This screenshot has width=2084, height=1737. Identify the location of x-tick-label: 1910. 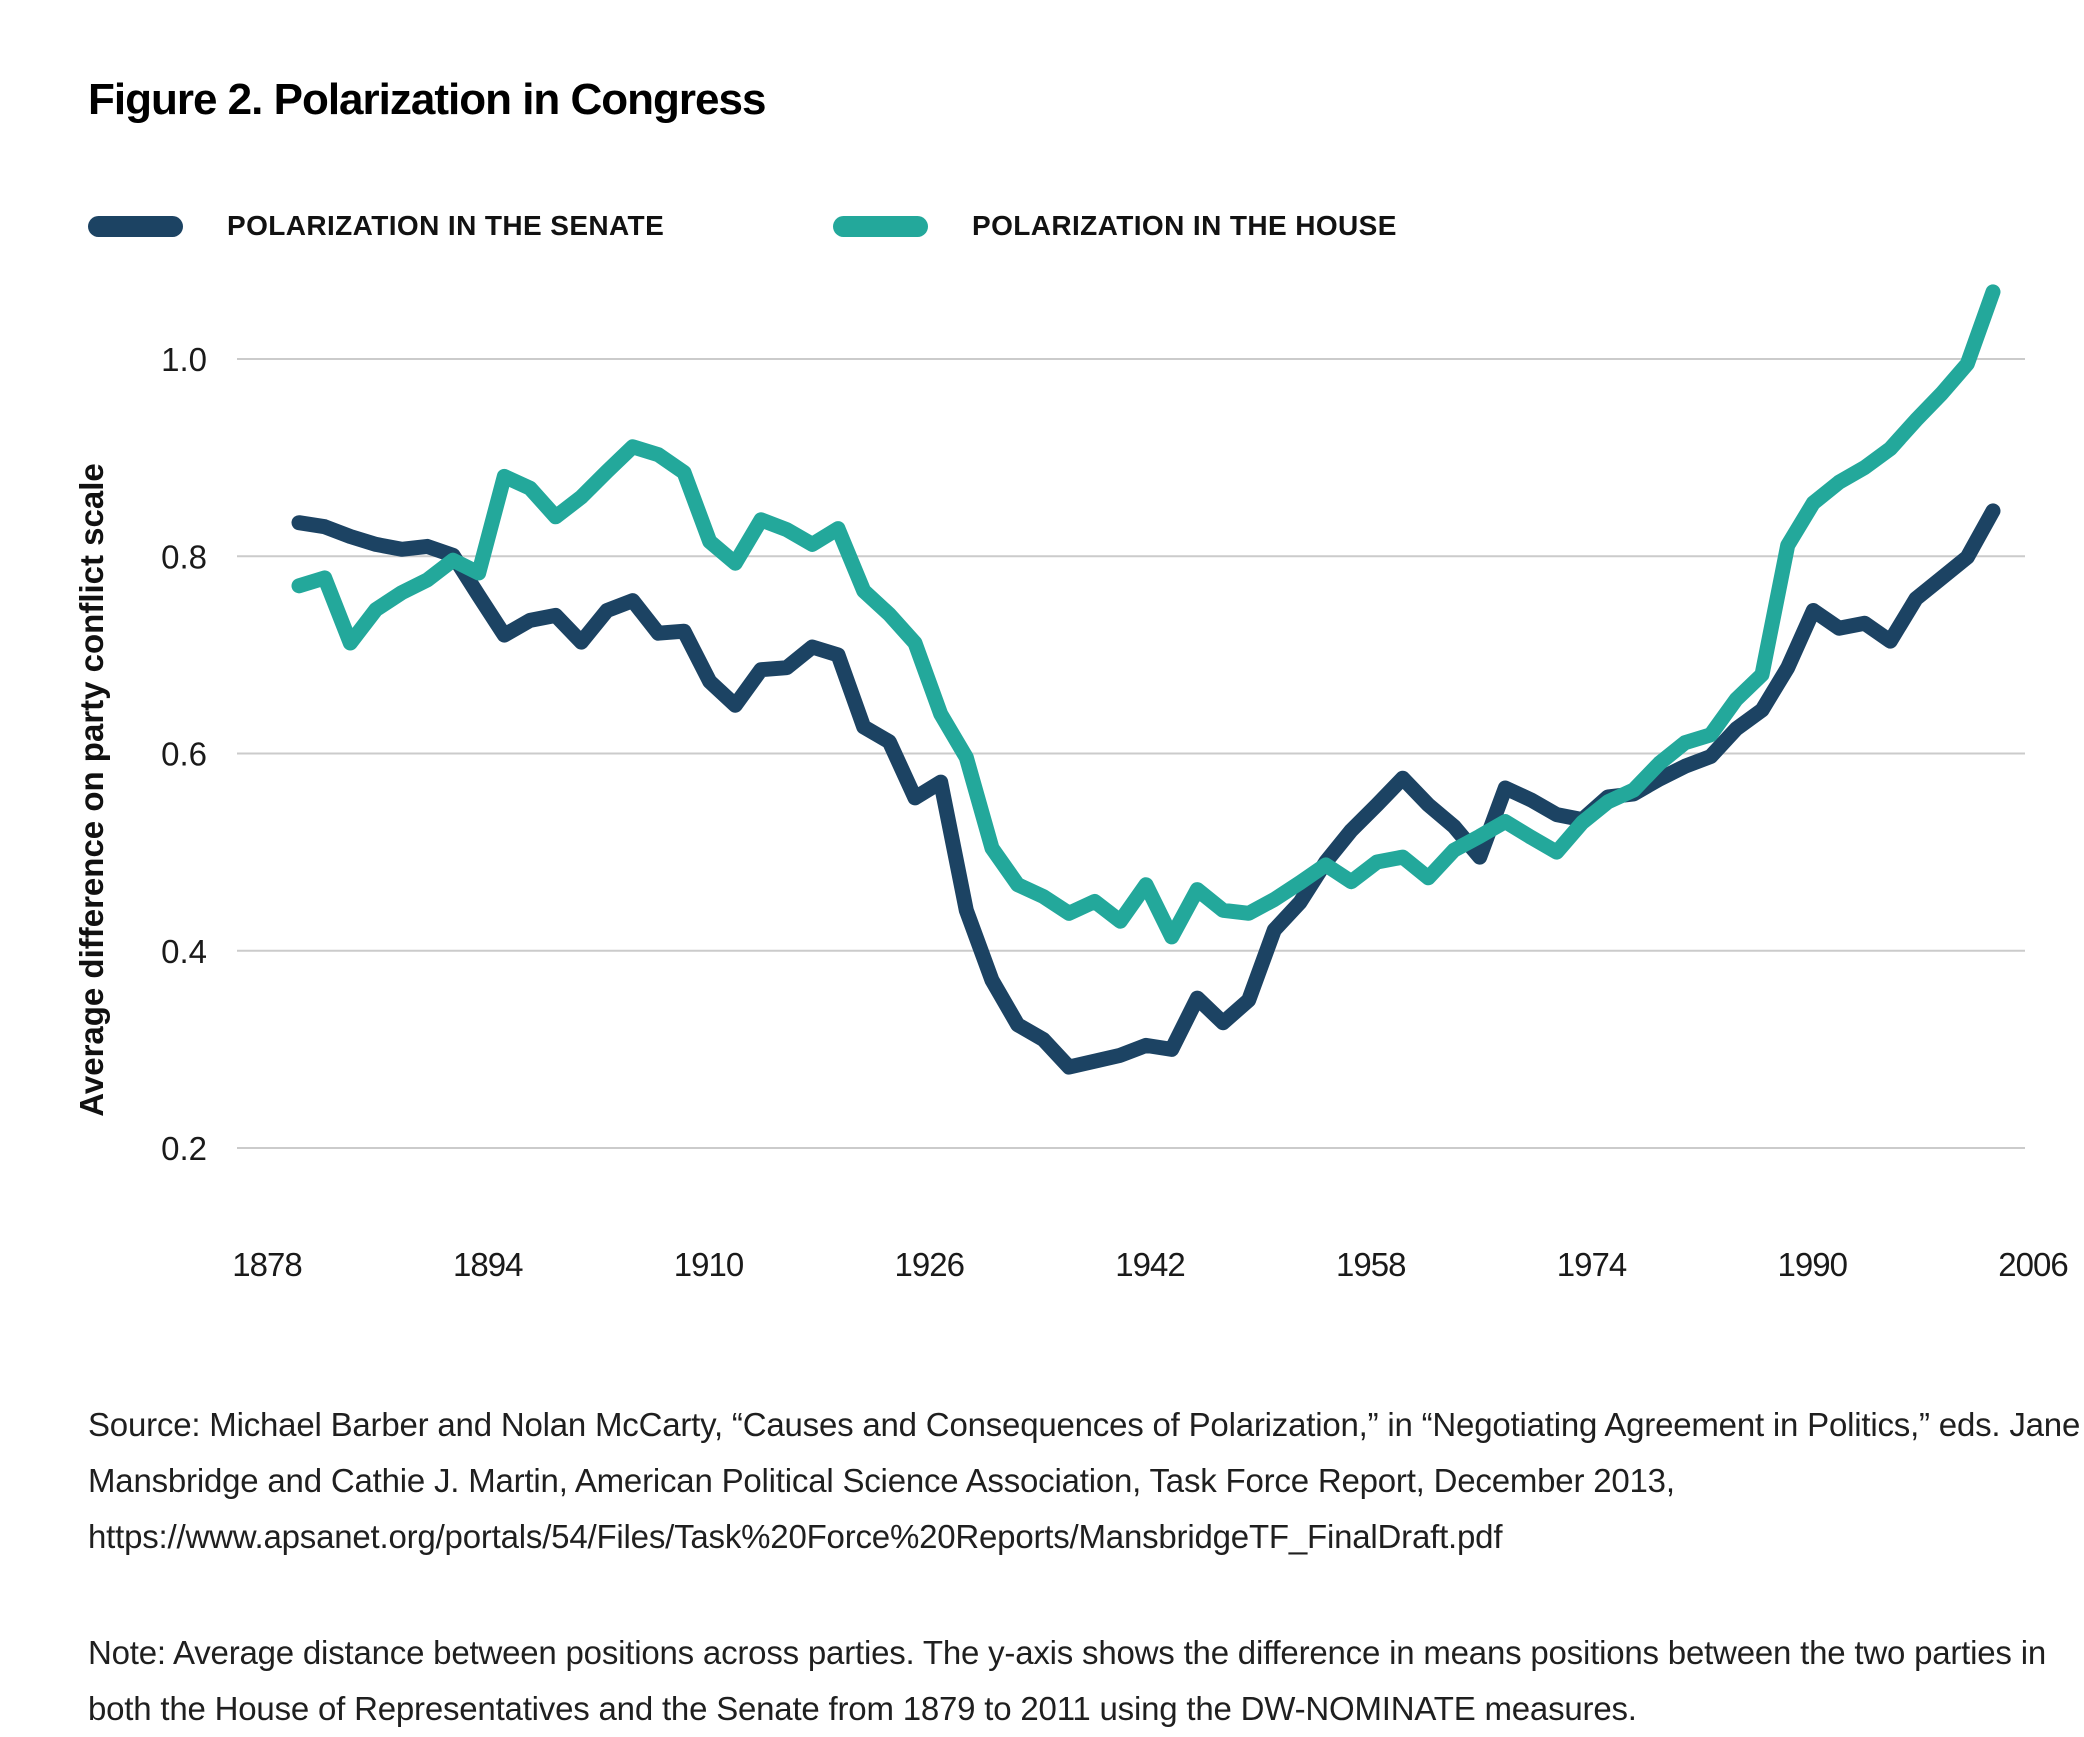
(709, 1264).